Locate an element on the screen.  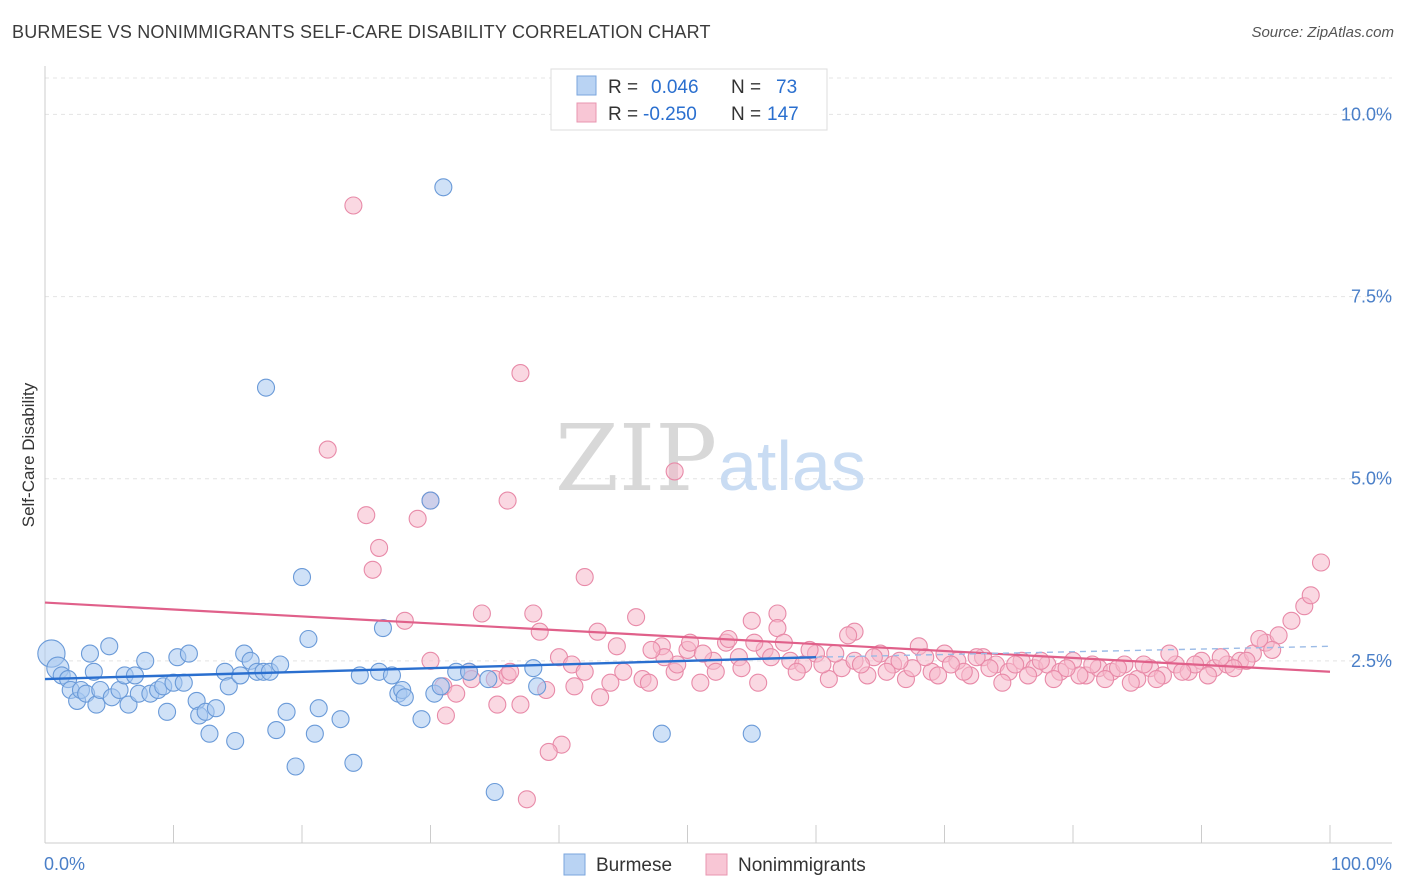
legend-r-value-burmese: 0.046 is located at coordinates (675, 87).